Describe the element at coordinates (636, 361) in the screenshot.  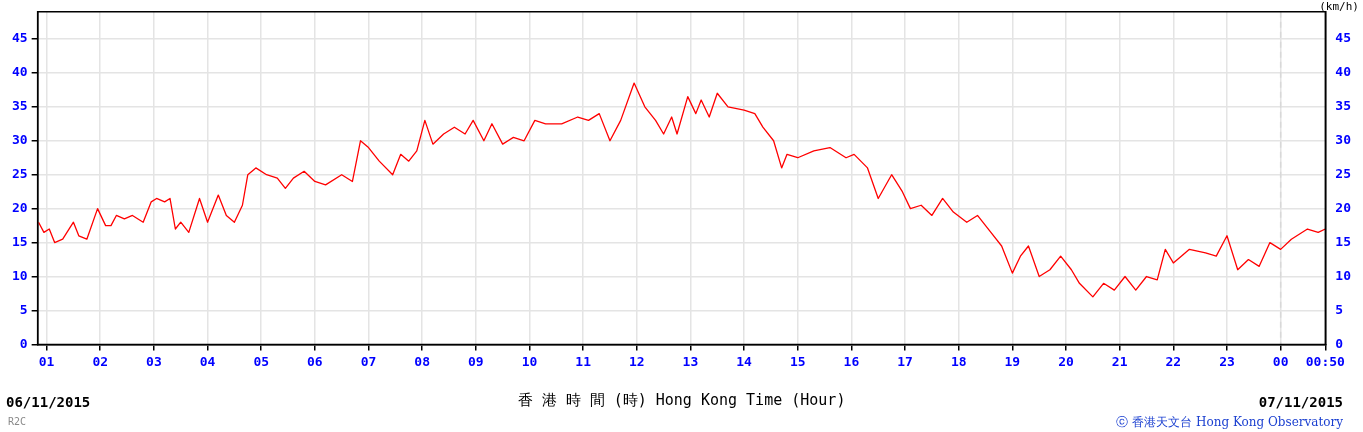
I see `x-tick-label: 12` at that location.